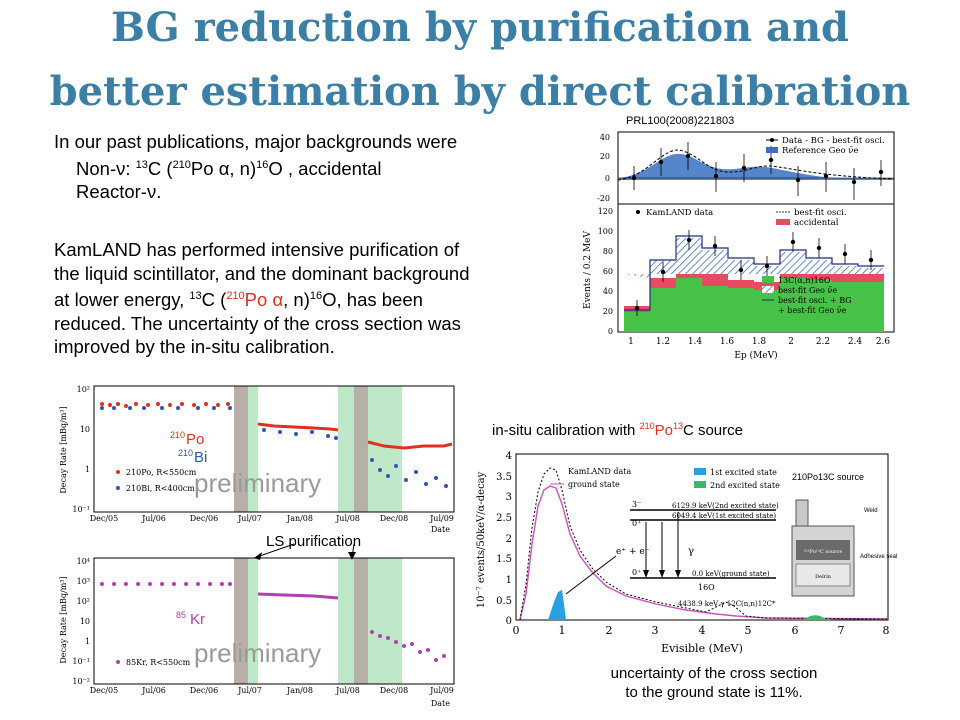  Describe the element at coordinates (663, 342) in the screenshot. I see `svg-text: 1.2` at that location.